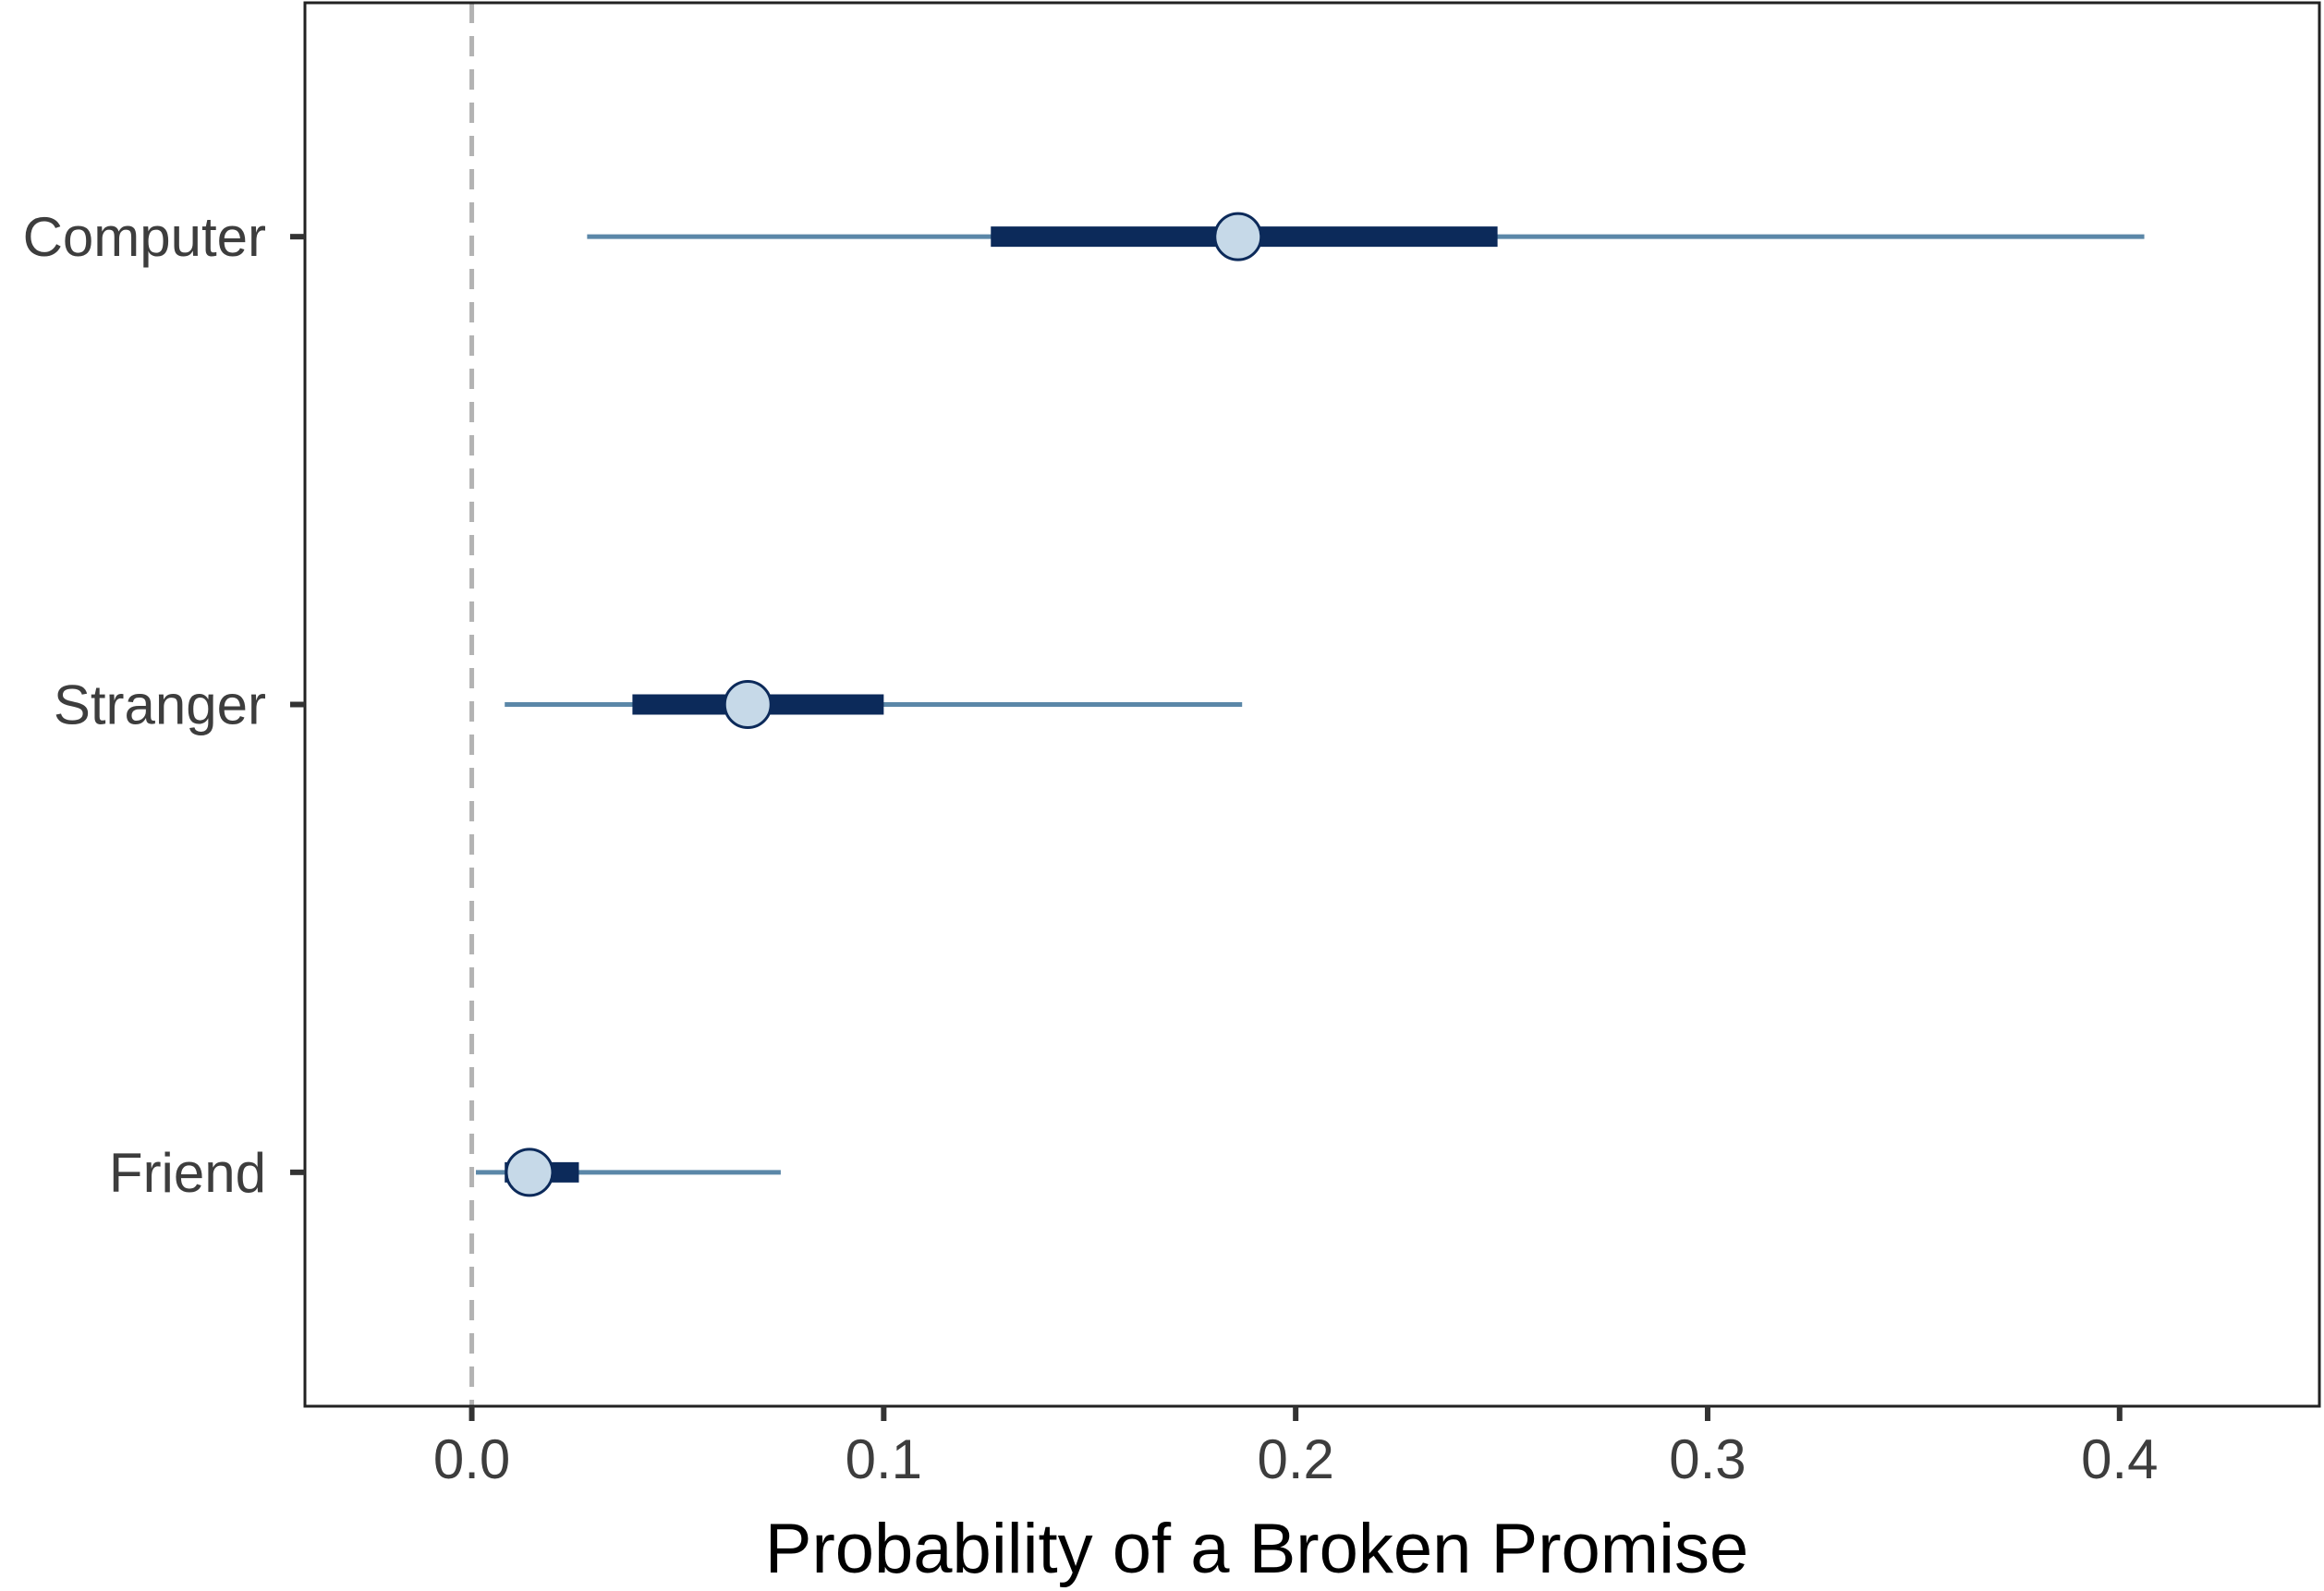 The width and height of the screenshot is (2324, 1591). Describe the element at coordinates (1707, 1459) in the screenshot. I see `x-tick-label: 0.3` at that location.